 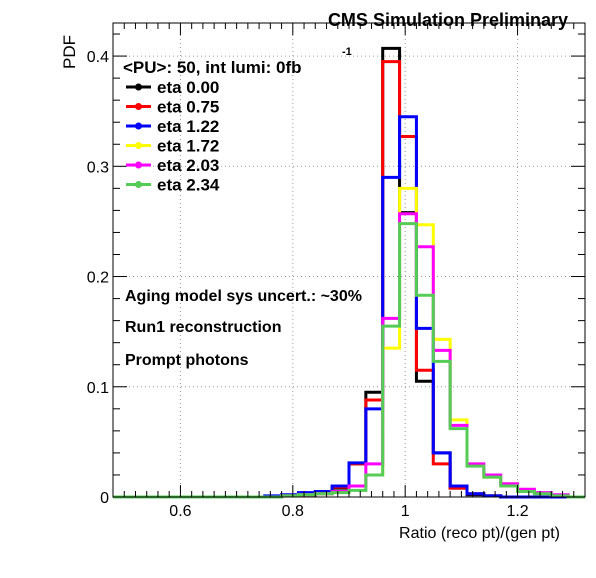 I want to click on annotation-aging: Aging model sys uncert.: ~30%, so click(x=243, y=296).